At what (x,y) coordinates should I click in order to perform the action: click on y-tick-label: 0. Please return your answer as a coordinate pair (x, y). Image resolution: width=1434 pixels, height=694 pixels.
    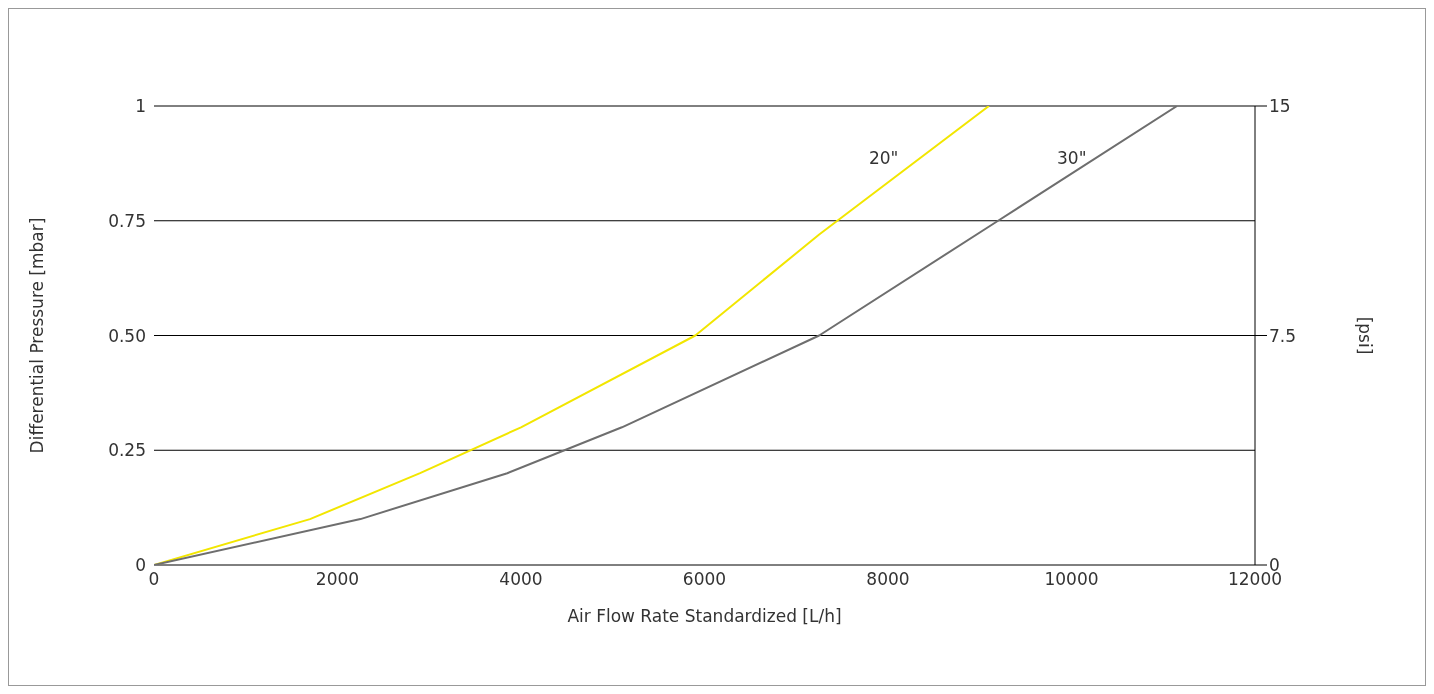
    Looking at the image, I should click on (140, 565).